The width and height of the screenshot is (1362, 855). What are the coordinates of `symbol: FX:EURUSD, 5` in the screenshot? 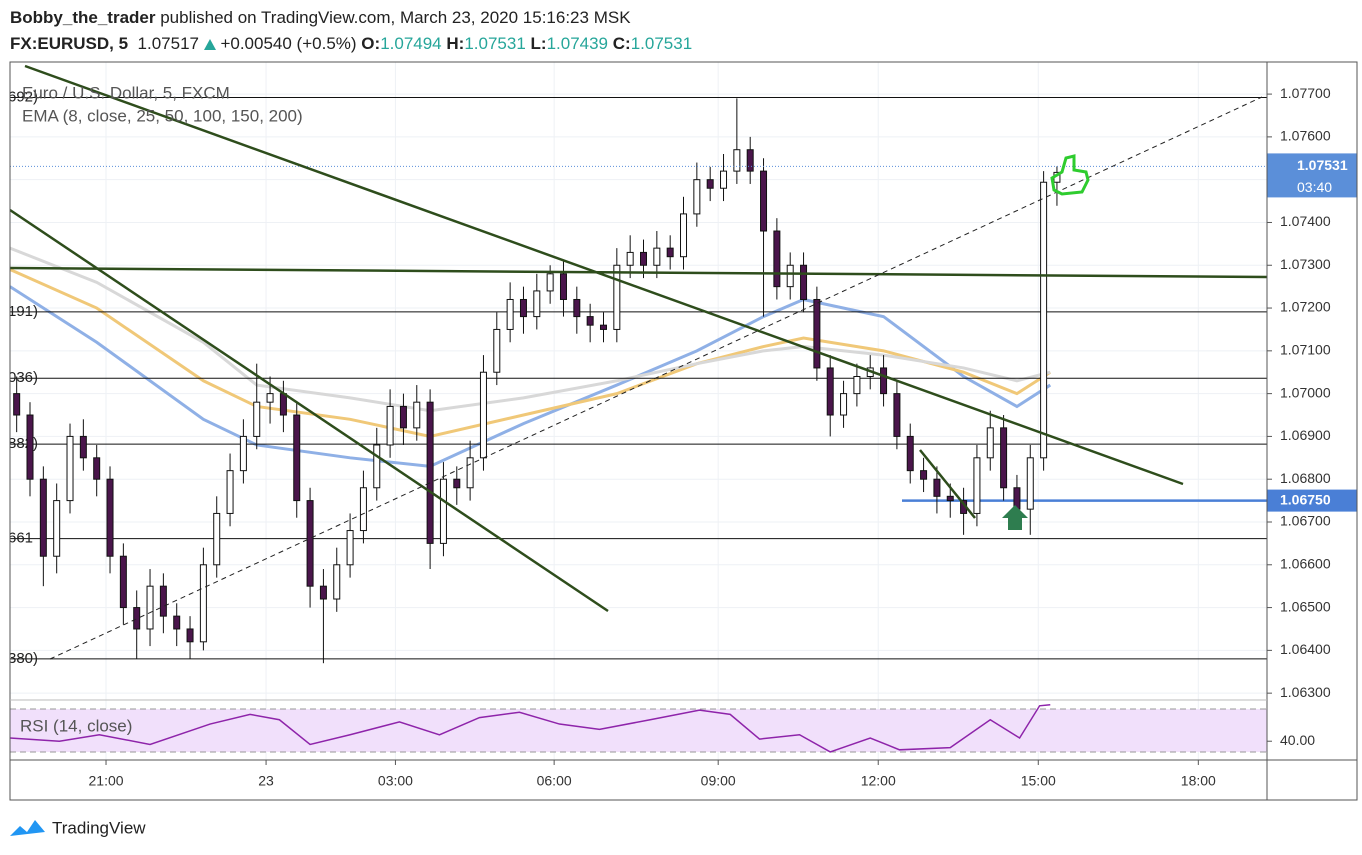 It's located at (69, 43).